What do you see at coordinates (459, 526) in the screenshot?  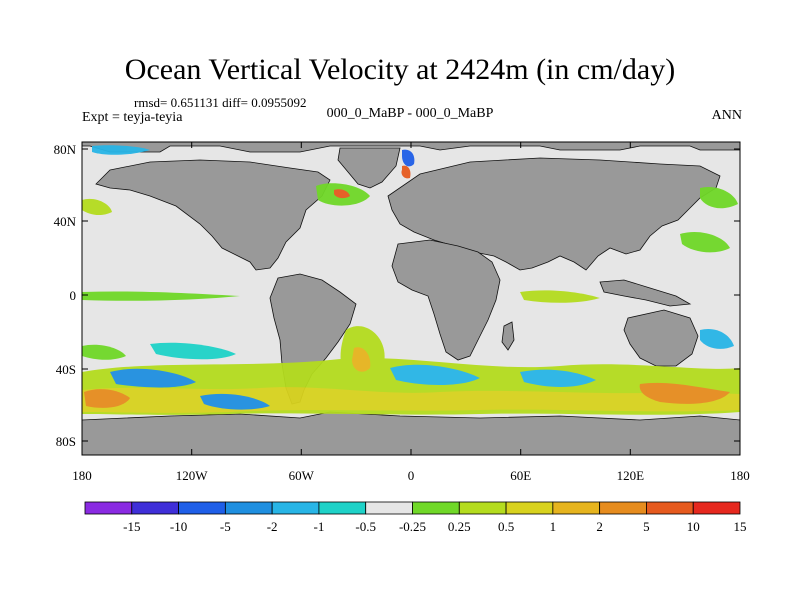 I see `colorbar-label: 0.25` at bounding box center [459, 526].